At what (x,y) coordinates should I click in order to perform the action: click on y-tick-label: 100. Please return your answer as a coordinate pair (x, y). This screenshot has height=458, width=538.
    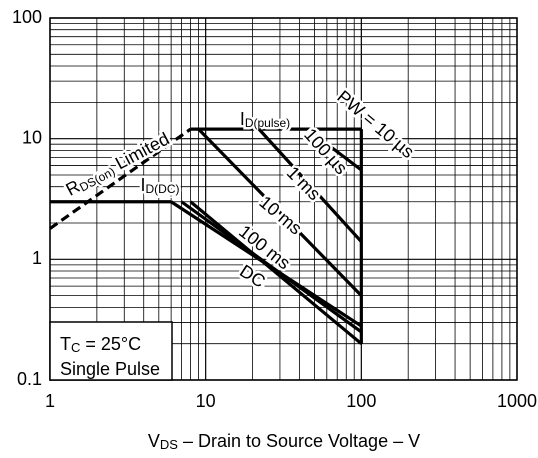
    Looking at the image, I should click on (27, 17).